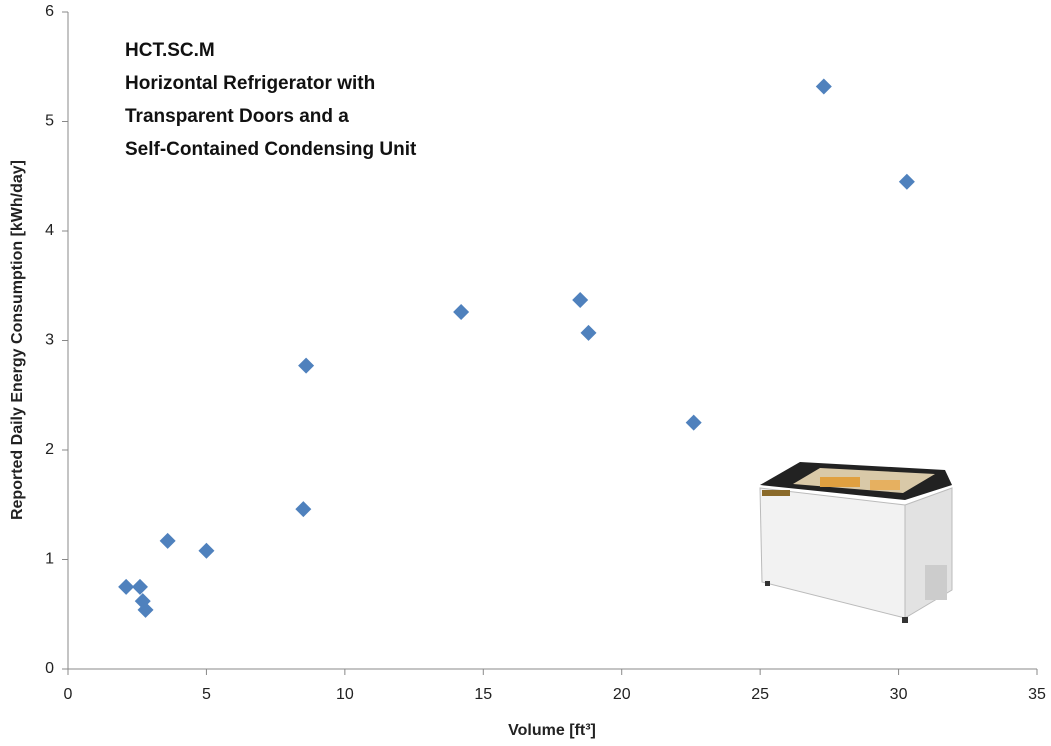 The height and width of the screenshot is (746, 1051). Describe the element at coordinates (49, 668) in the screenshot. I see `y-tick-label: 0` at that location.